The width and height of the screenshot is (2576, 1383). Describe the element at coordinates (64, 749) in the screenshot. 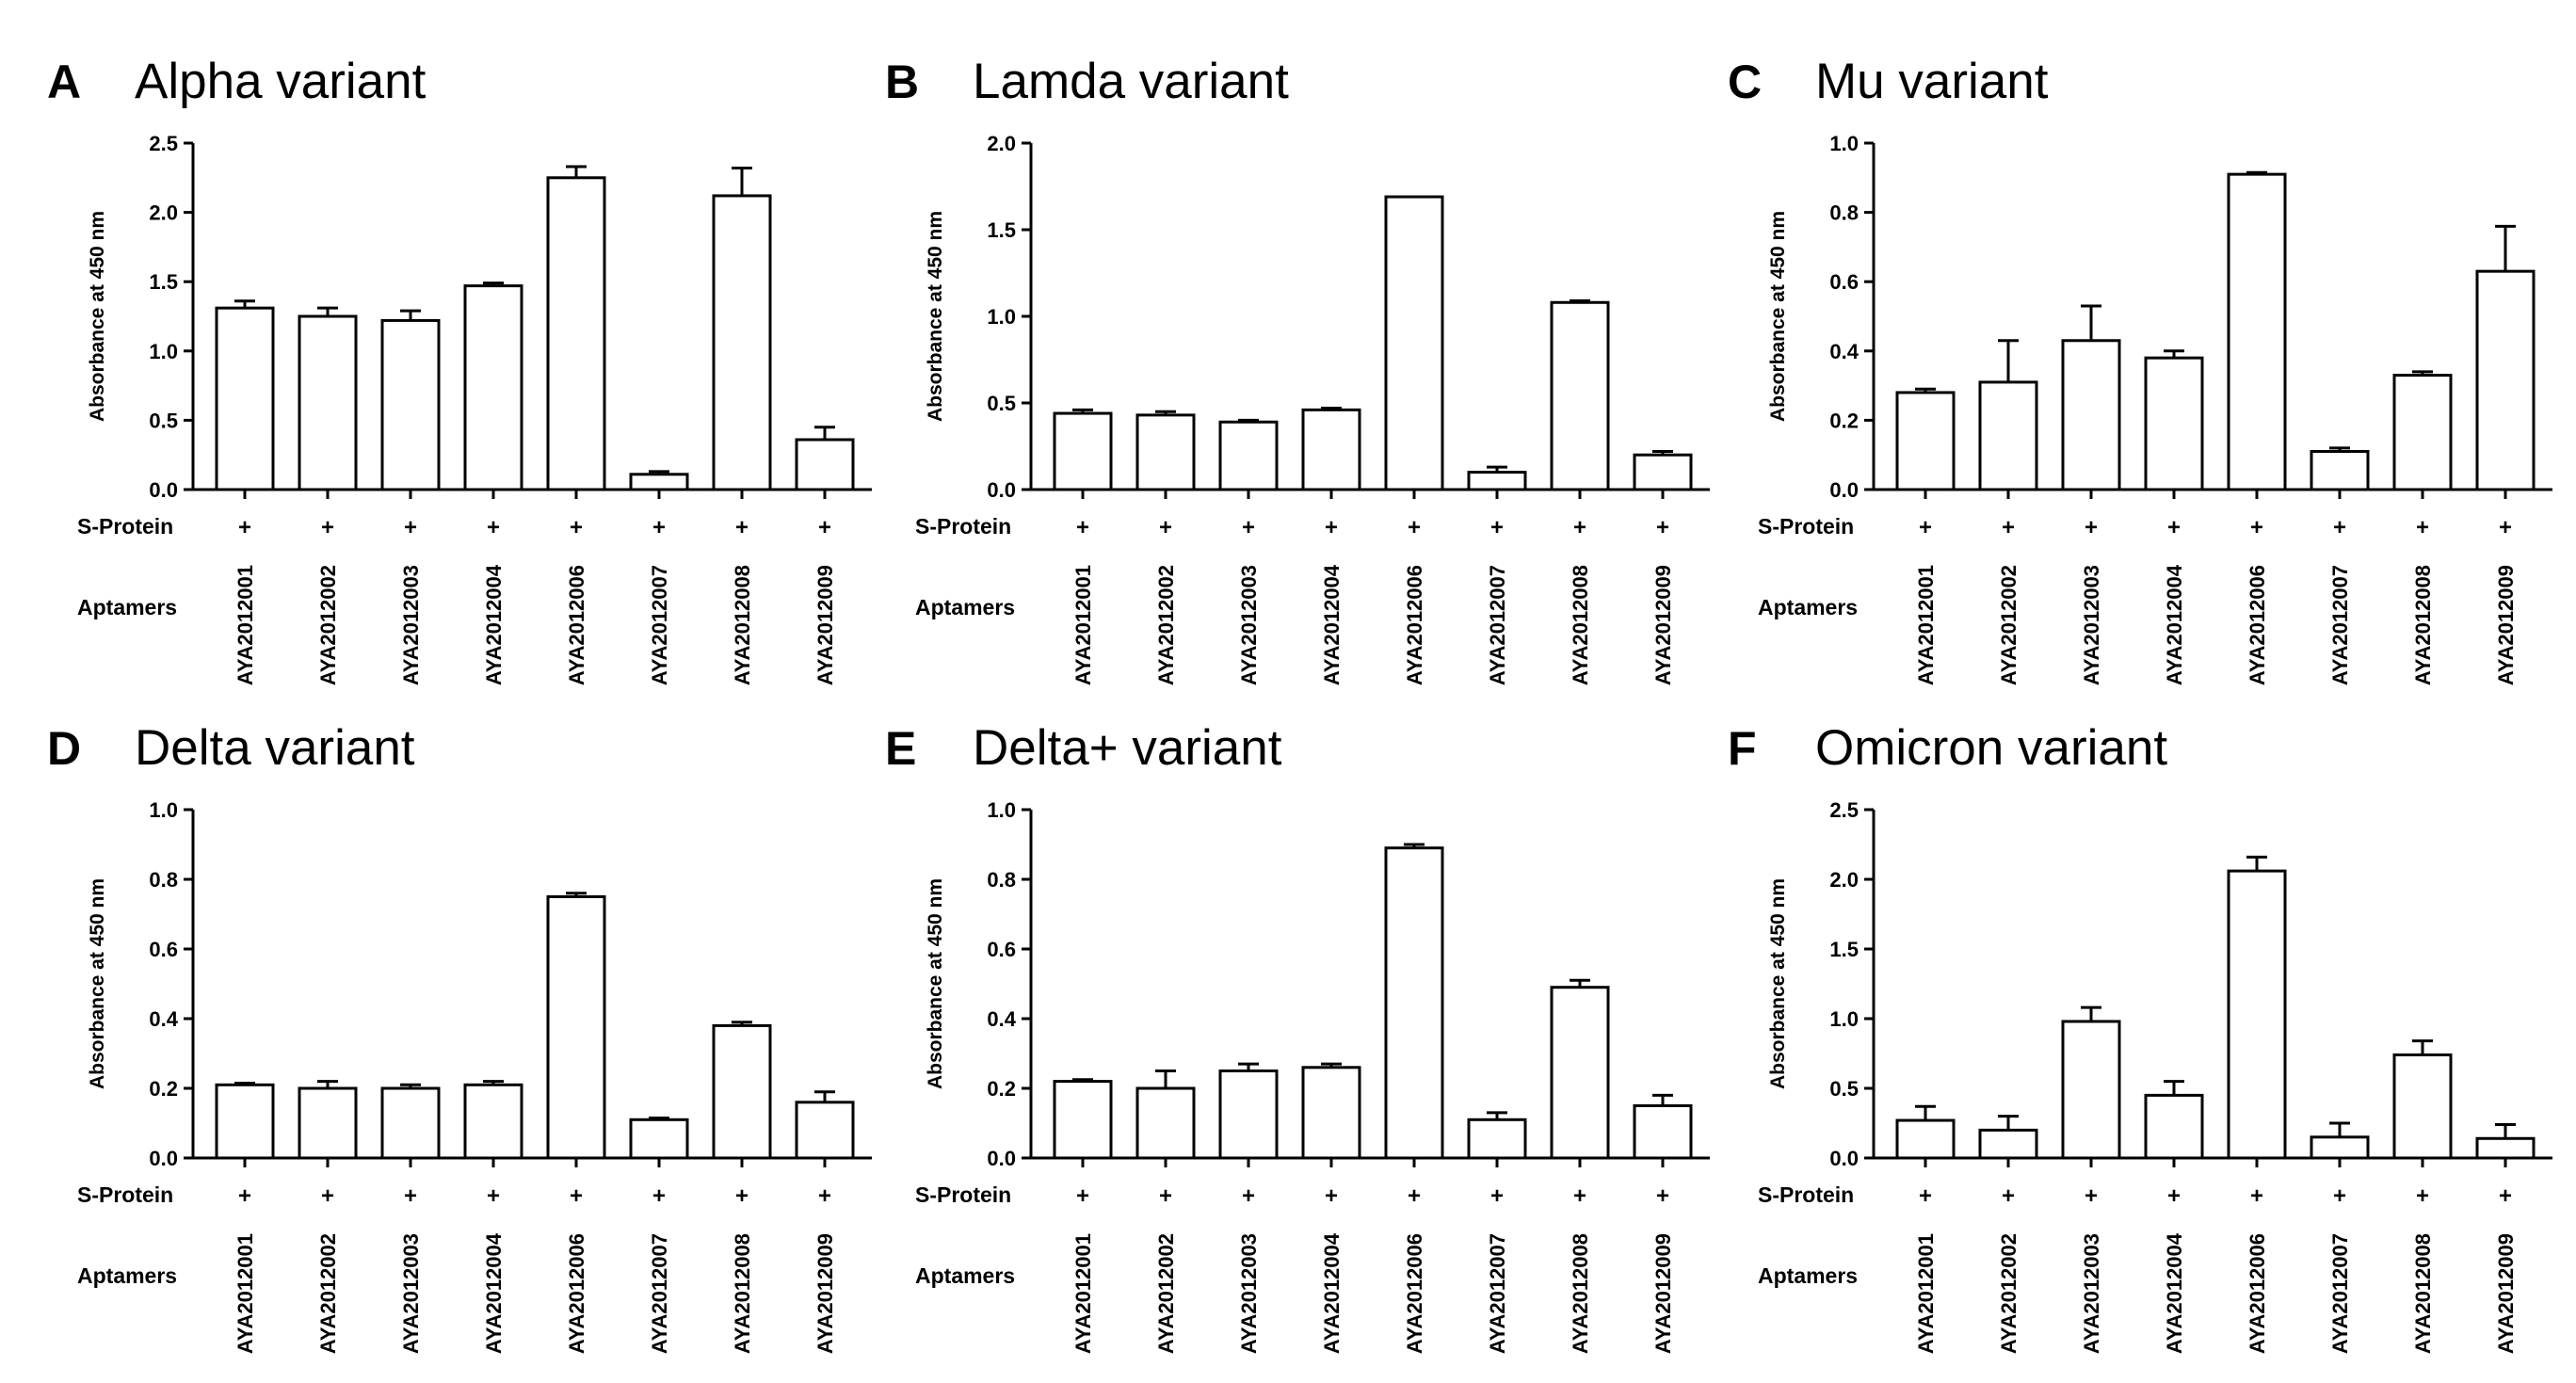

I see `panel-letter: D` at that location.